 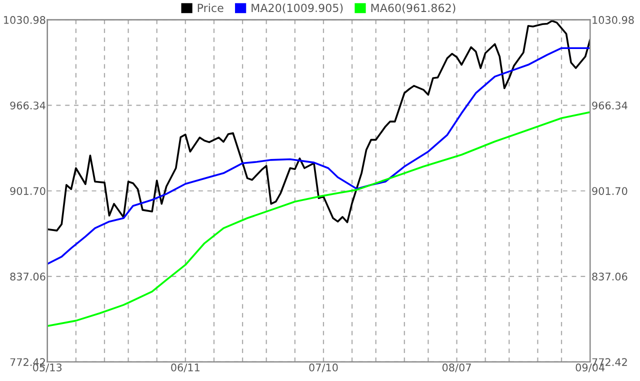 I want to click on y2-tick-label: 837.06, so click(x=610, y=276).